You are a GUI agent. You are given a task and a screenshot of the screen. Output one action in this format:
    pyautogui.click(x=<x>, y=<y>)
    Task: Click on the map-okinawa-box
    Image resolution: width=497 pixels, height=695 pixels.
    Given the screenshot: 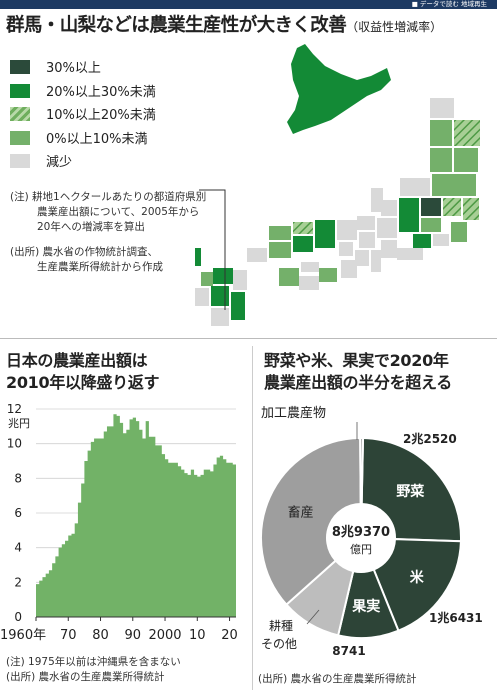 What is the action you would take?
    pyautogui.click(x=212, y=249)
    